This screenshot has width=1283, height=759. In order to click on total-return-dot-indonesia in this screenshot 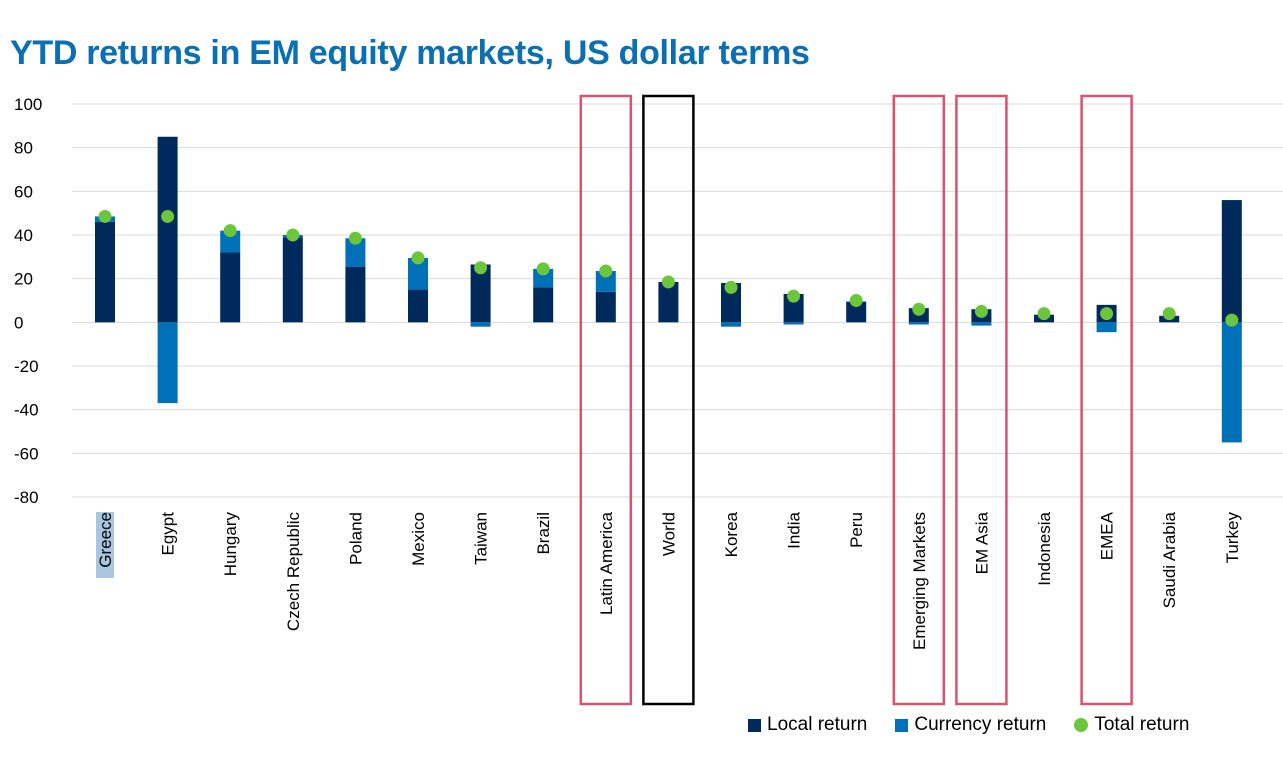, I will do `click(1044, 314)`.